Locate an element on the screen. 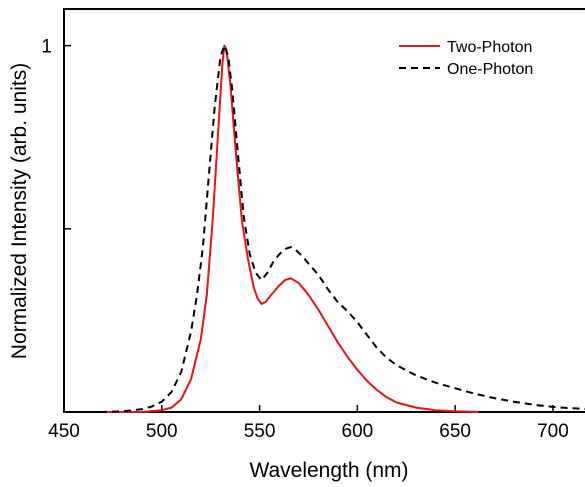 This screenshot has width=585, height=487. x-axis-label: Wavelength (nm) is located at coordinates (328, 470).